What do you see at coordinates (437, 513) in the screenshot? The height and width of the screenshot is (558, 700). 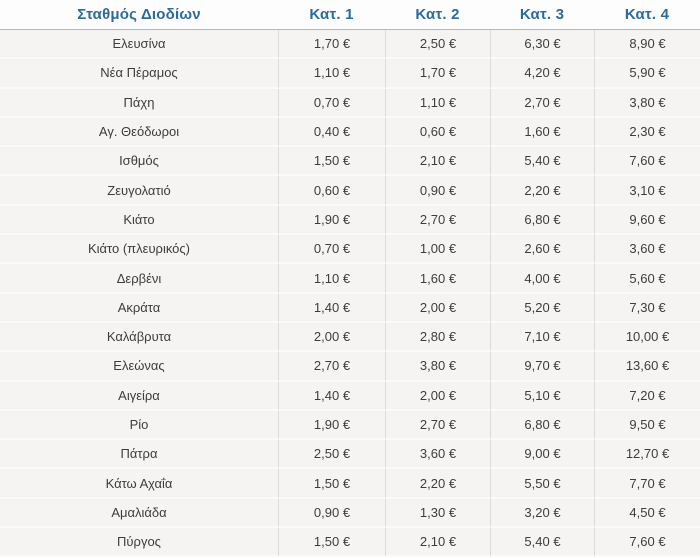 I see `price-cell-cat-2: 1,30 €` at bounding box center [437, 513].